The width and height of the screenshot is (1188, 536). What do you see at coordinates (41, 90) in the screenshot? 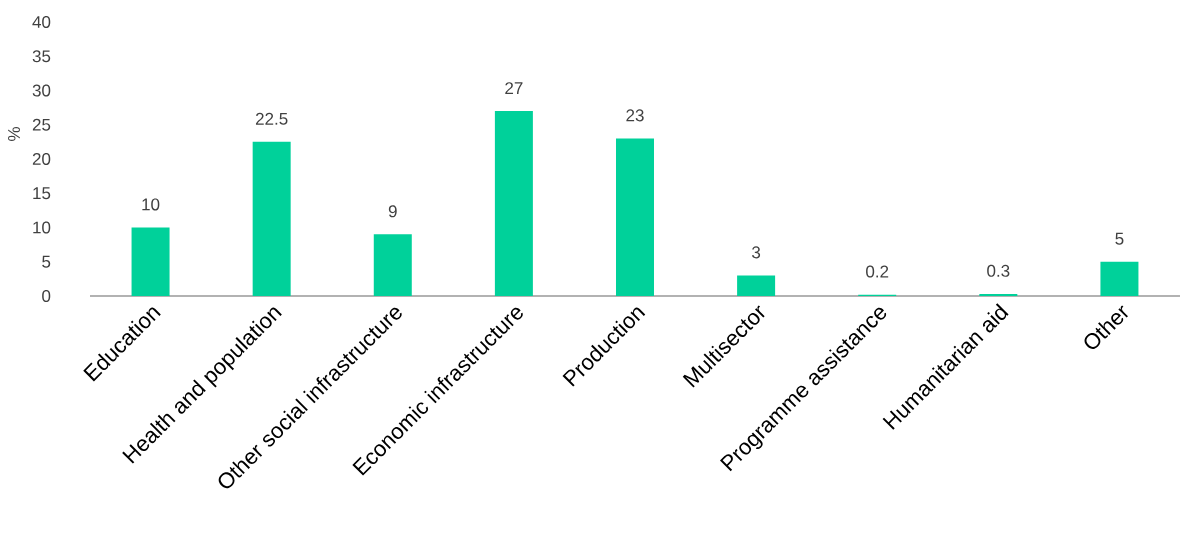
I see `y-tick-label: 30` at bounding box center [41, 90].